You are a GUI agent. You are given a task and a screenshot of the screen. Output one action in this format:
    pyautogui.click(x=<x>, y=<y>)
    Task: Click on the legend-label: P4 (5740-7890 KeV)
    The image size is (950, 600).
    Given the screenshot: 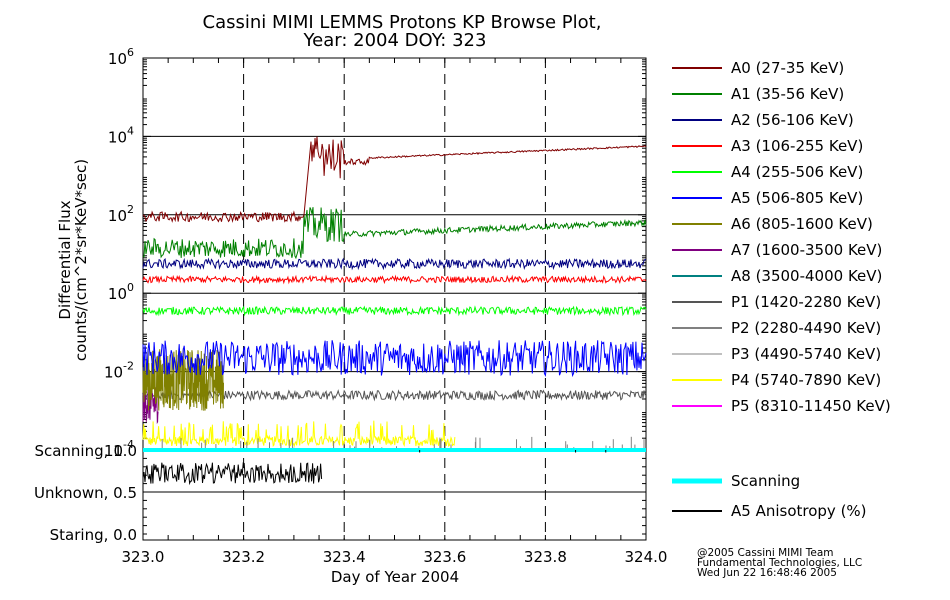 What is the action you would take?
    pyautogui.click(x=806, y=380)
    